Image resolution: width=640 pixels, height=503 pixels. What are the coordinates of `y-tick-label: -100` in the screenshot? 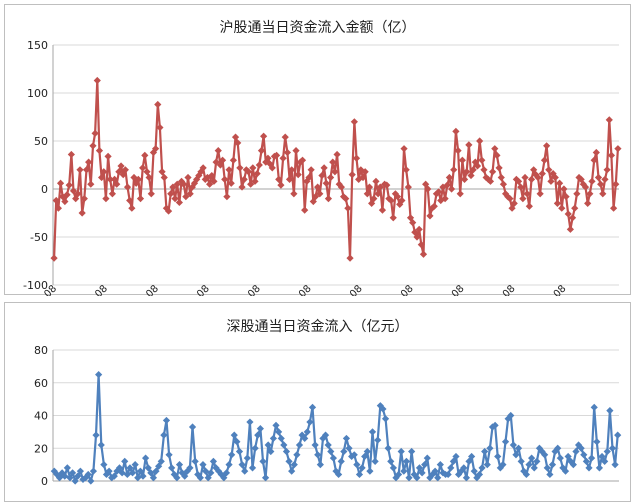 It's located at (35, 285).